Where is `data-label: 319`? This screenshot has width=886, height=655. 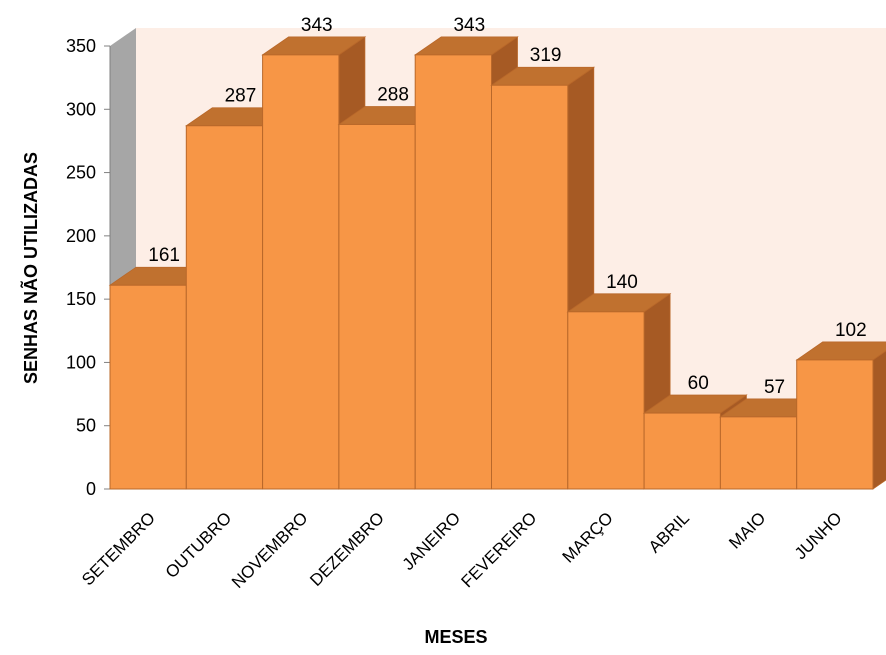
data-label: 319 is located at coordinates (546, 55).